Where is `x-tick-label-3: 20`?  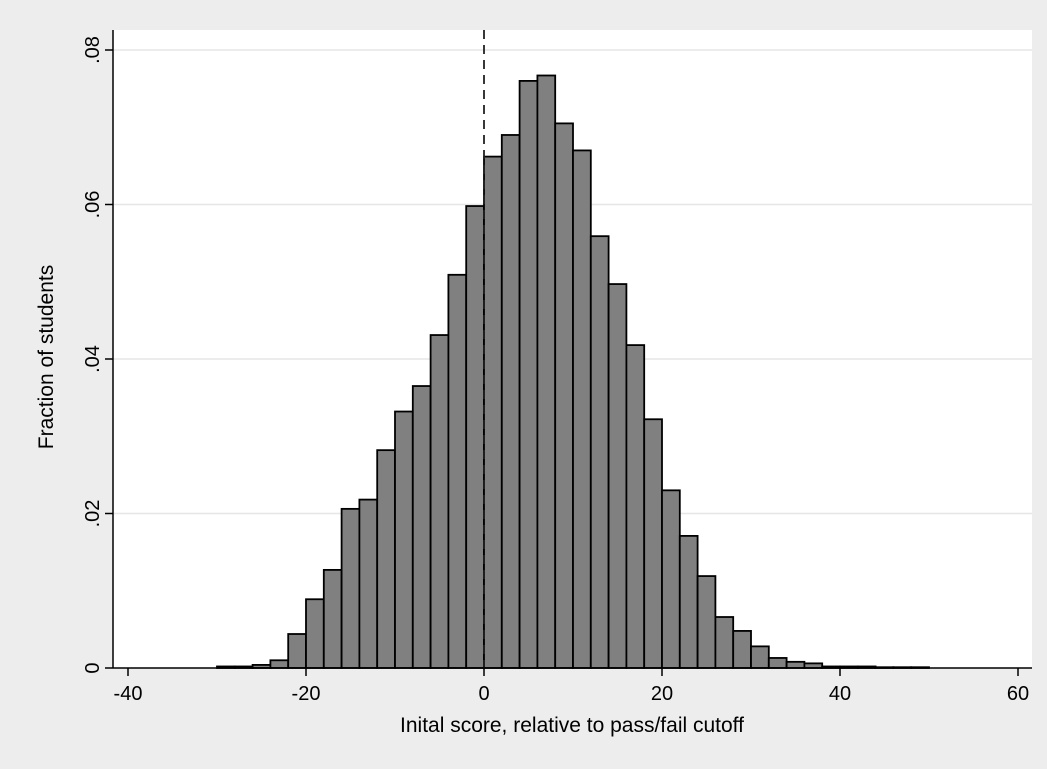
x-tick-label-3: 20 is located at coordinates (662, 694).